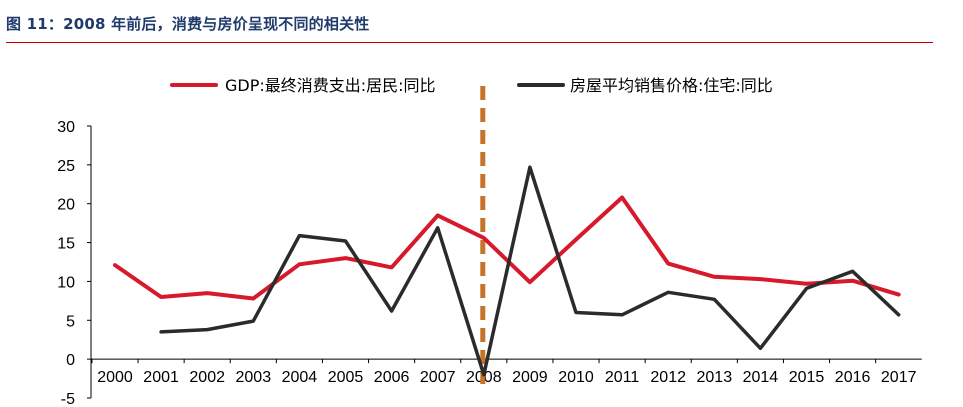 Image resolution: width=963 pixels, height=407 pixels. I want to click on x-tick-label: 2012, so click(668, 377).